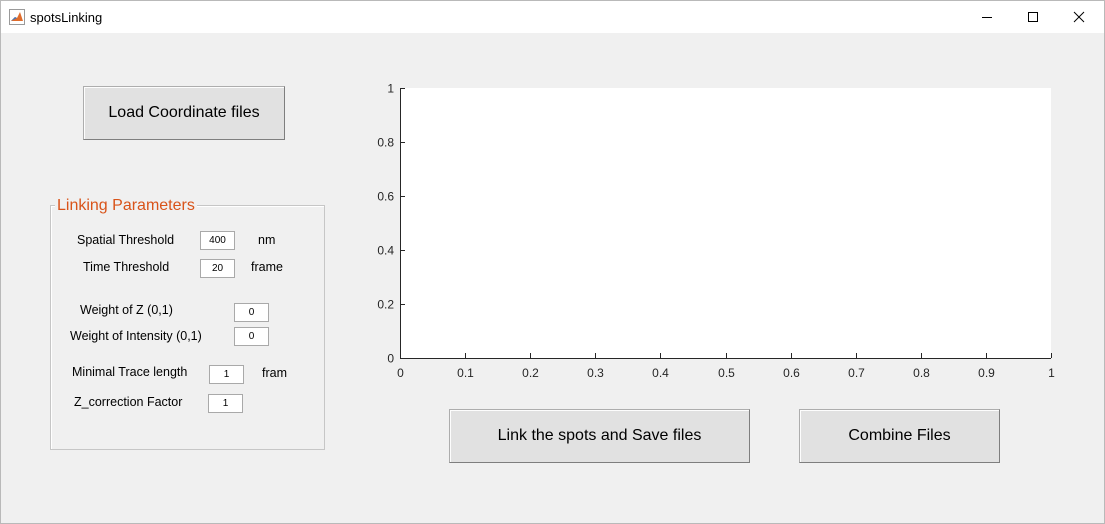  I want to click on x-tick-label: 1, so click(1051, 373).